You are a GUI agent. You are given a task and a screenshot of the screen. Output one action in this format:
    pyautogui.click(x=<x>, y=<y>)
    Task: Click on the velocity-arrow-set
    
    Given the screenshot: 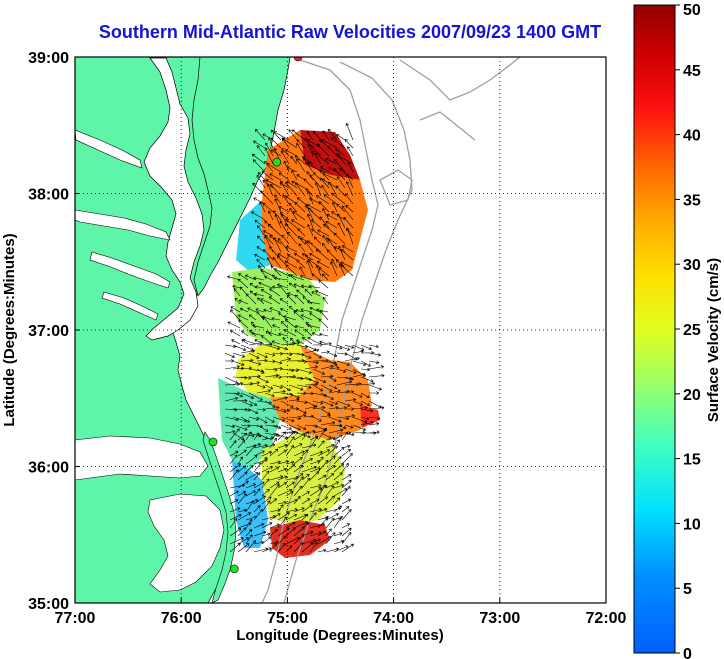 What is the action you would take?
    pyautogui.click(x=304, y=338)
    